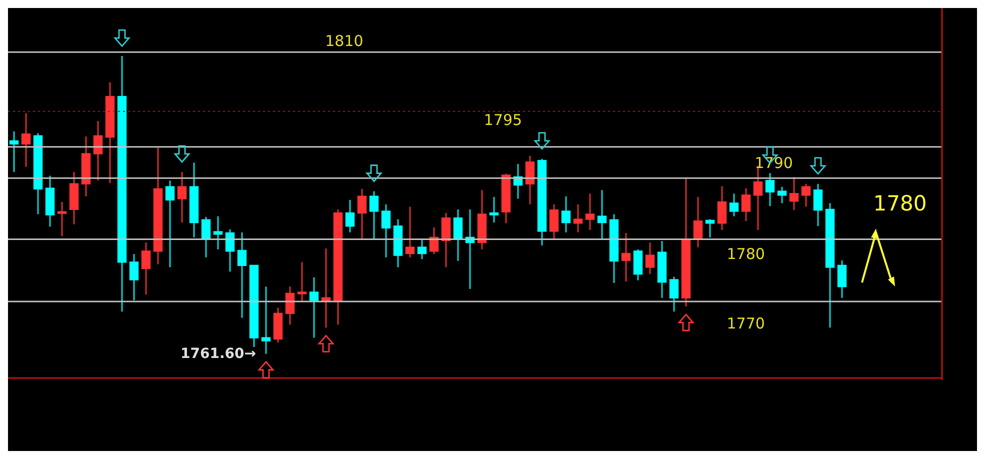 The width and height of the screenshot is (985, 459). I want to click on text: 1780, so click(900, 204).